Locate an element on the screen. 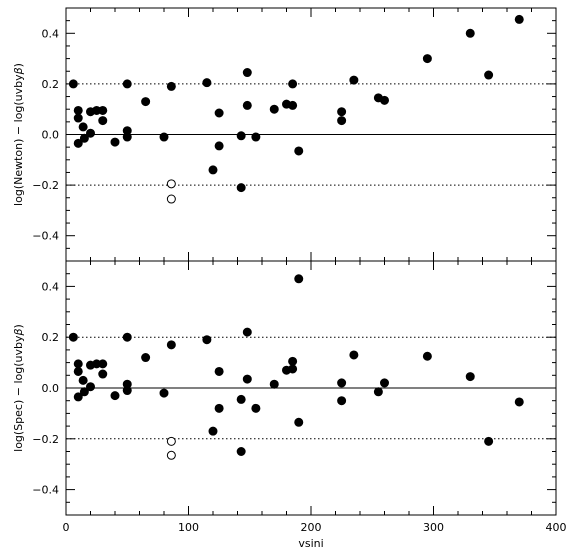 The height and width of the screenshot is (555, 570). x-axis-label: vsini is located at coordinates (310, 543).